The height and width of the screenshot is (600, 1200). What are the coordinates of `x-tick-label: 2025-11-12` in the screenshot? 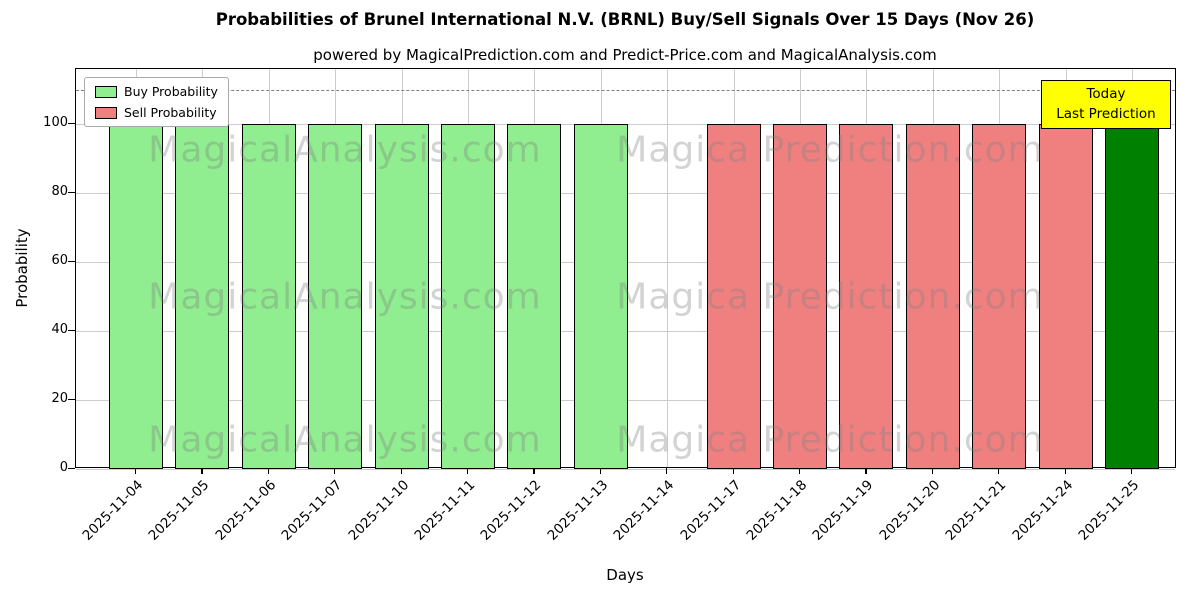 It's located at (511, 510).